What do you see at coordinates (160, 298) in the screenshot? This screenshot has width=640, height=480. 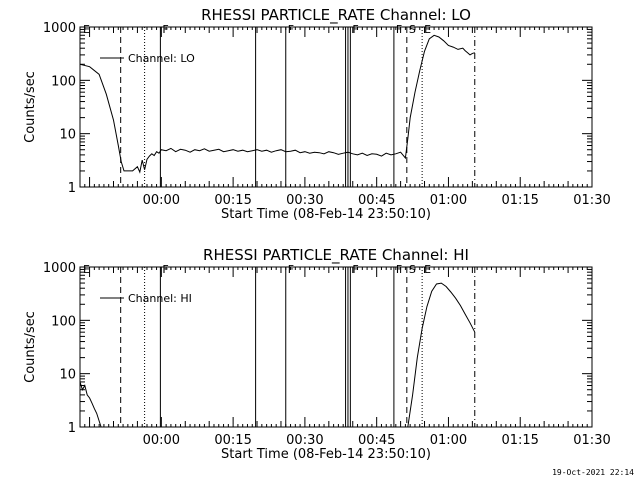 I see `legend-label: Channel: HI` at bounding box center [160, 298].